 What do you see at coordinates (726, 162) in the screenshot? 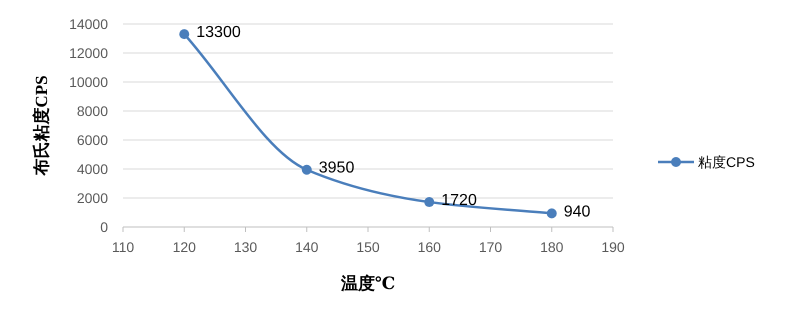
I see `legend-label: 粘度CPS` at bounding box center [726, 162].